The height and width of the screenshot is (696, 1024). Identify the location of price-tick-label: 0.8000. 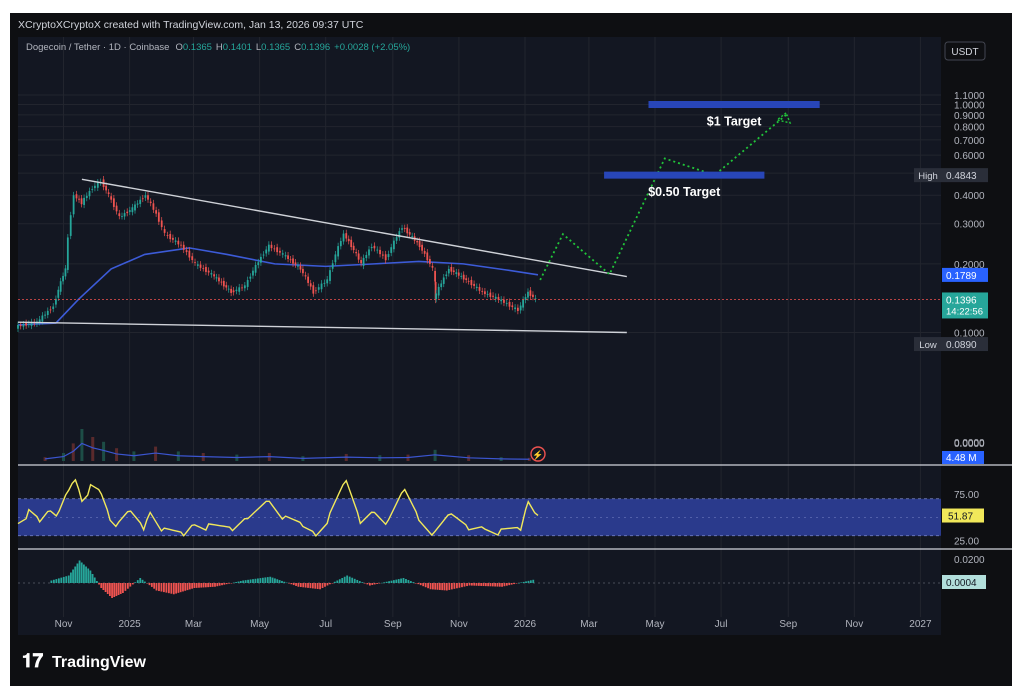
(969, 128).